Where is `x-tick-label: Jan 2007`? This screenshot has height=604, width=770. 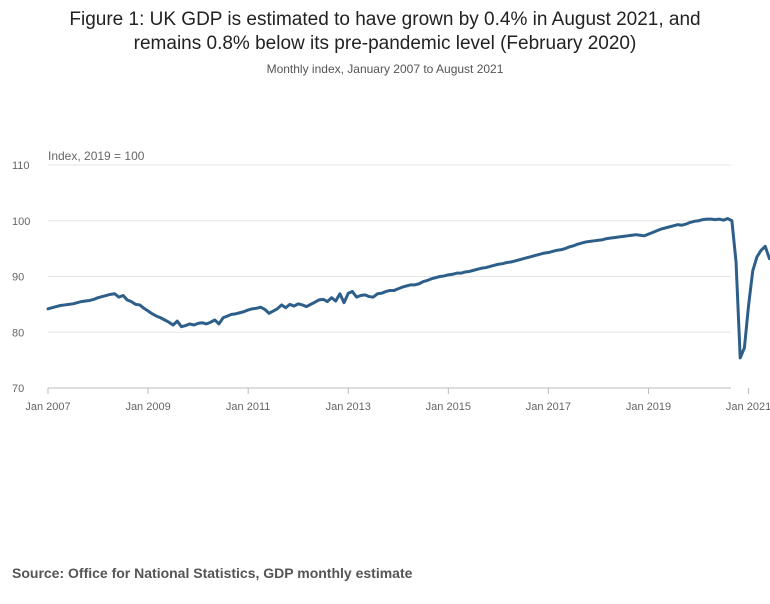 x-tick-label: Jan 2007 is located at coordinates (47, 407).